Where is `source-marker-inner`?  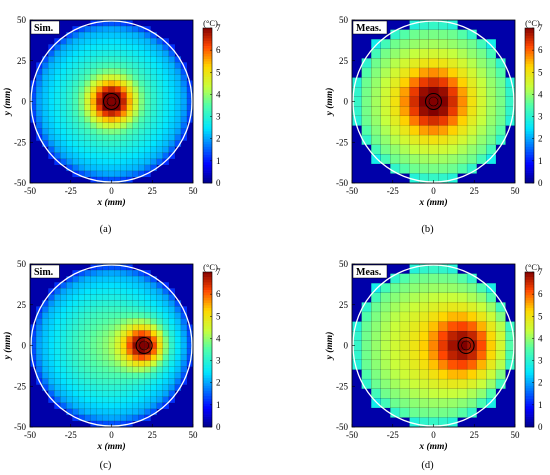 source-marker-inner is located at coordinates (111, 101).